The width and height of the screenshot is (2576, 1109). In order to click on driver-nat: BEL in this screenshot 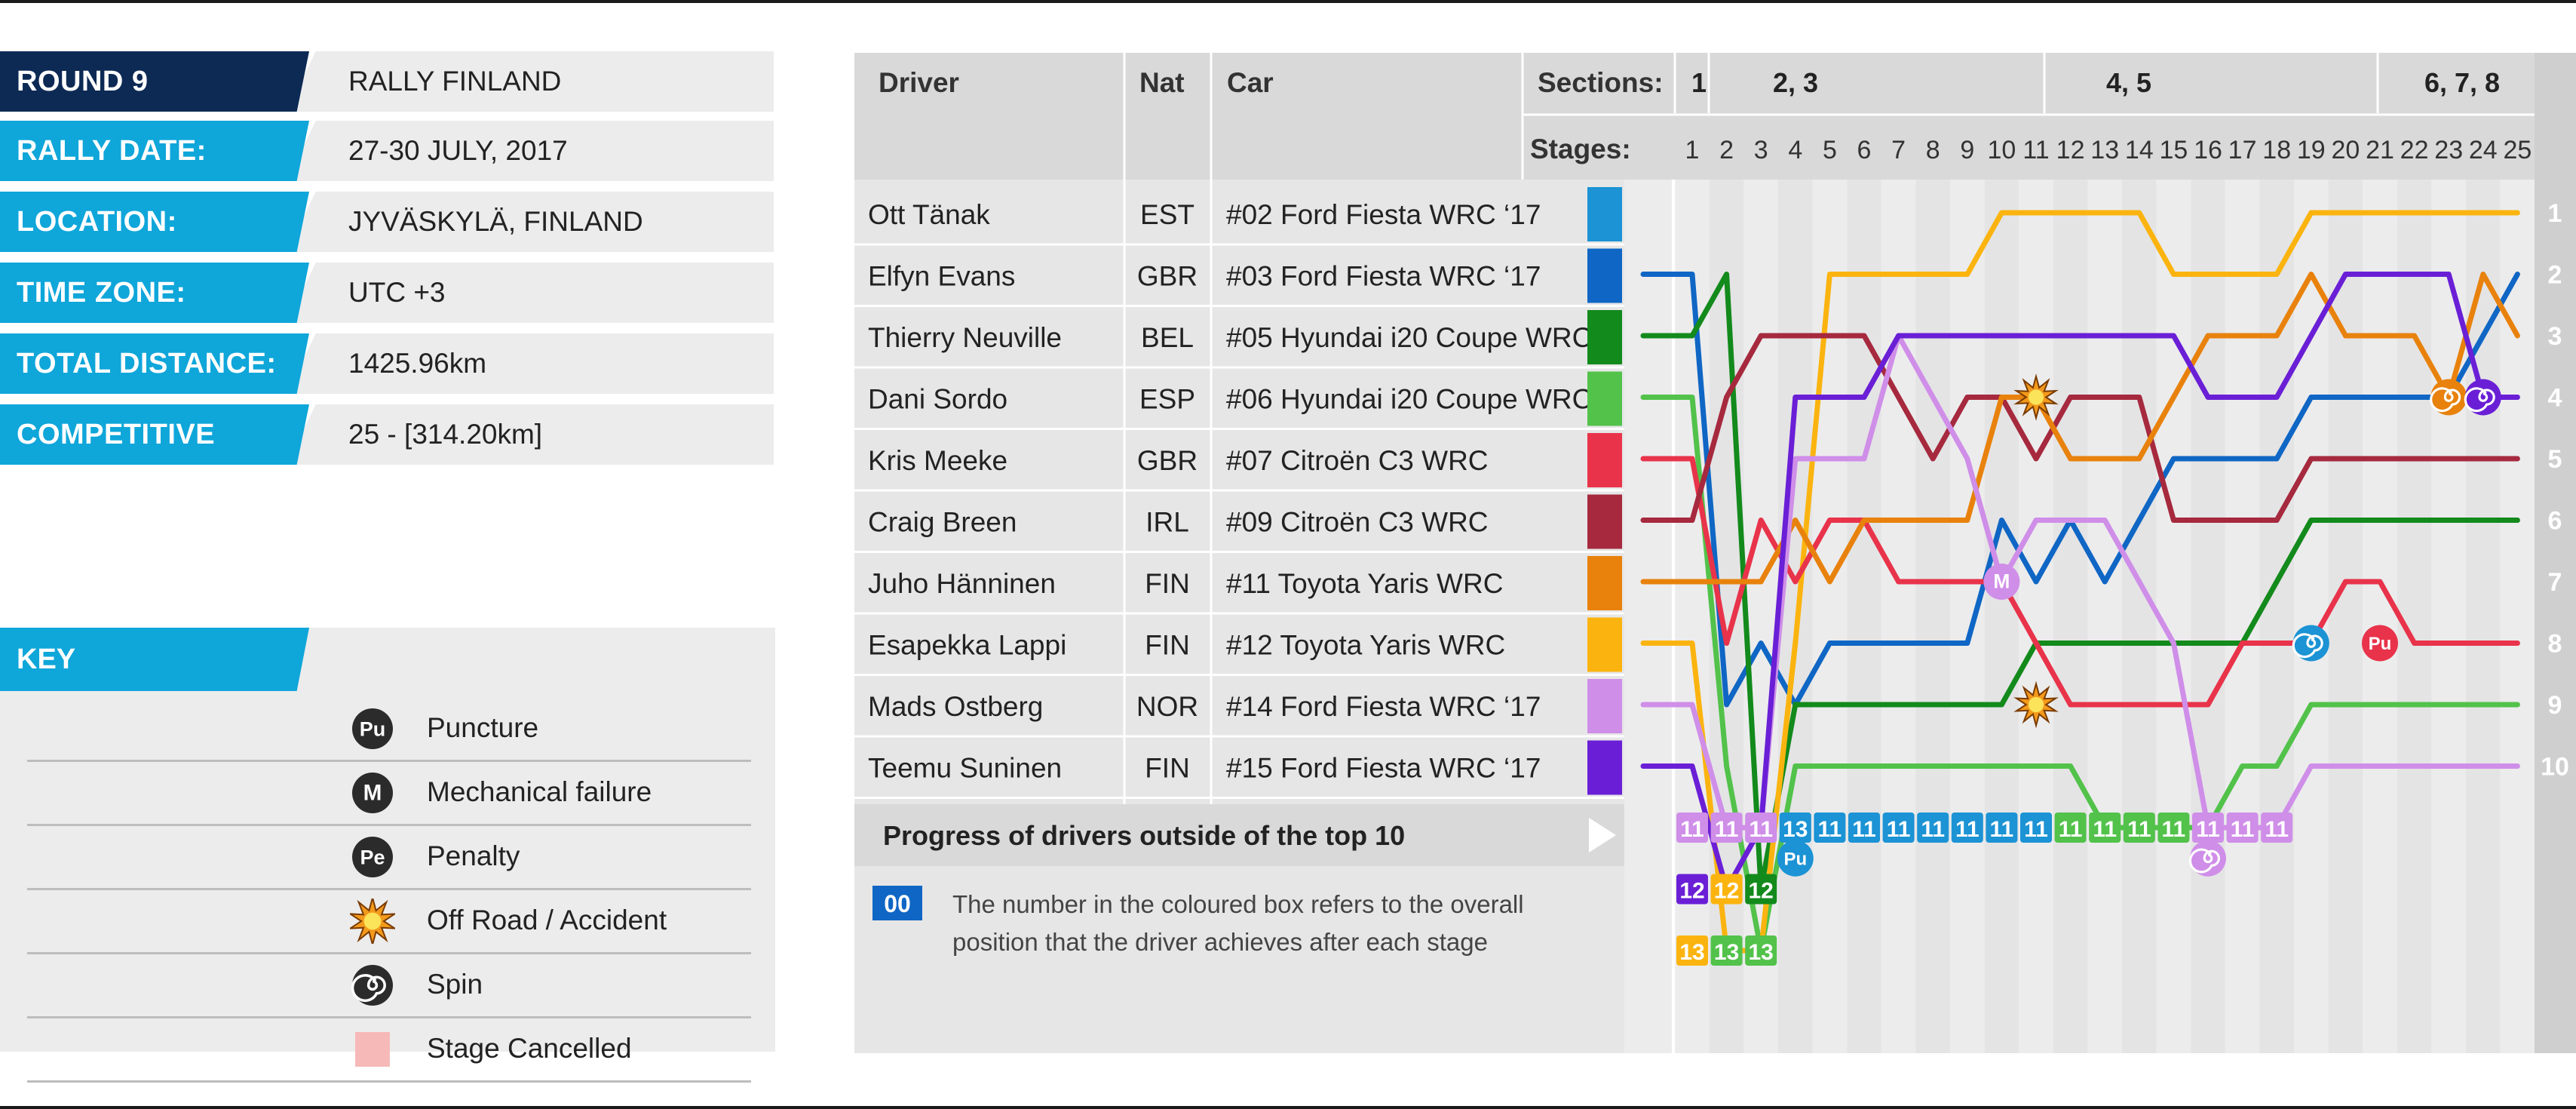, I will do `click(1167, 337)`.